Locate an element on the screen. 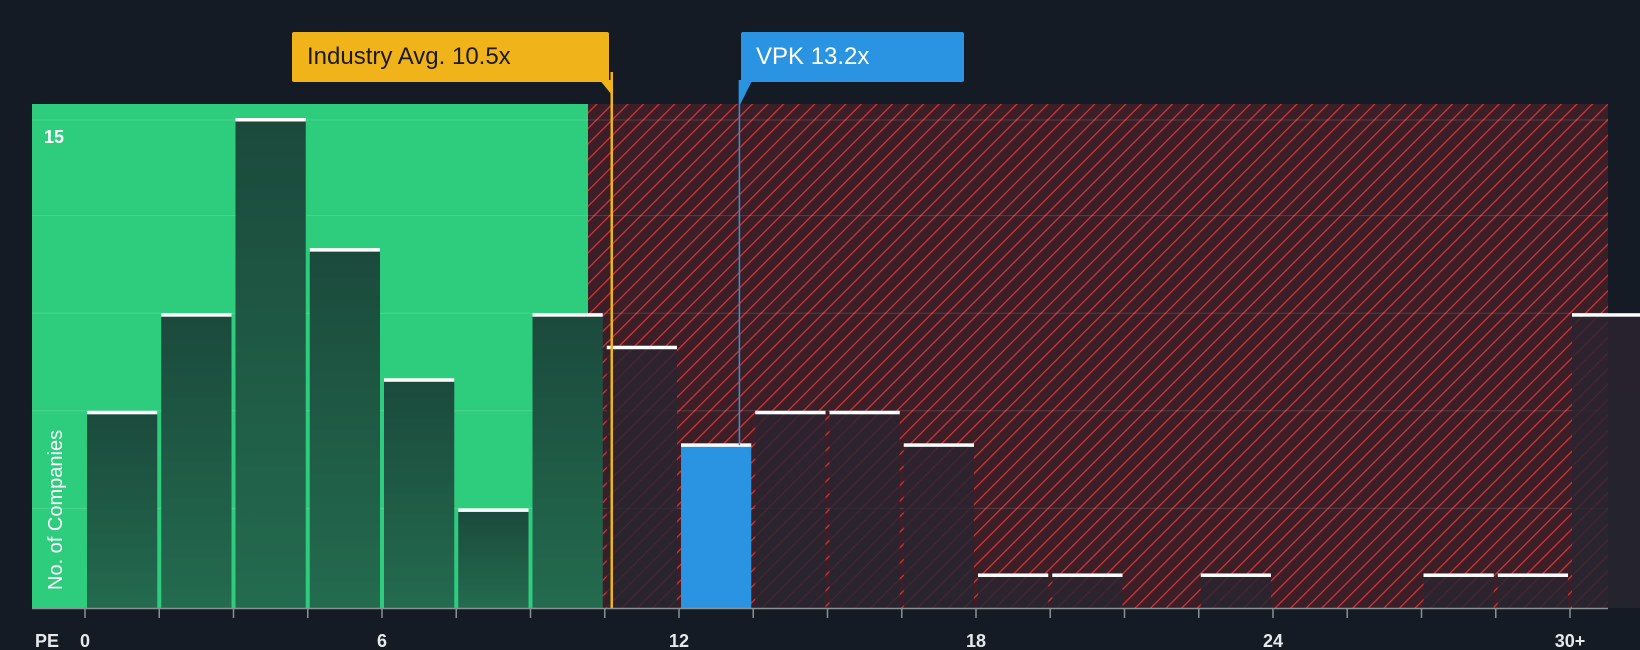 This screenshot has width=1640, height=650. x-axis-tick-label: 30+ is located at coordinates (1570, 640).